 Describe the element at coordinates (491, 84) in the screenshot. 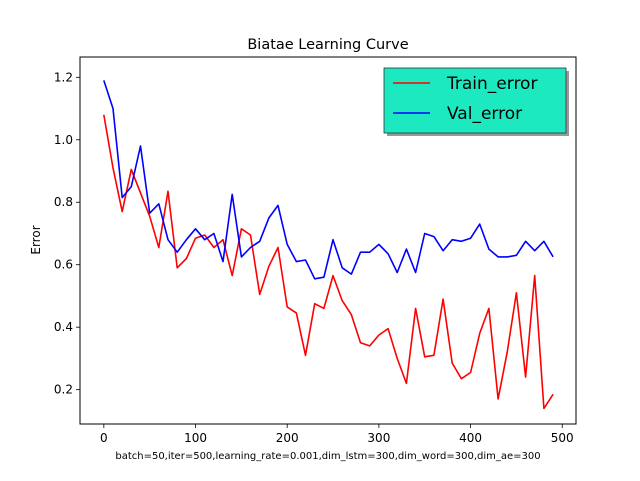

I see `legend-label-train-error: Train_error` at that location.